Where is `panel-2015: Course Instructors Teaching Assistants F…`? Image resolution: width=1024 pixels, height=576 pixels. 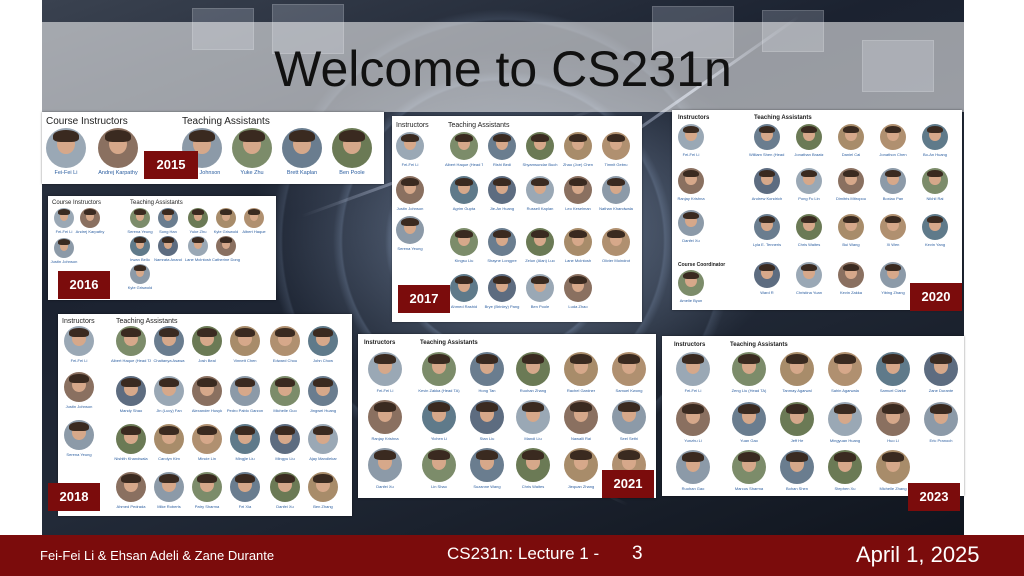 panel-2015: Course Instructors Teaching Assistants F… is located at coordinates (213, 148).